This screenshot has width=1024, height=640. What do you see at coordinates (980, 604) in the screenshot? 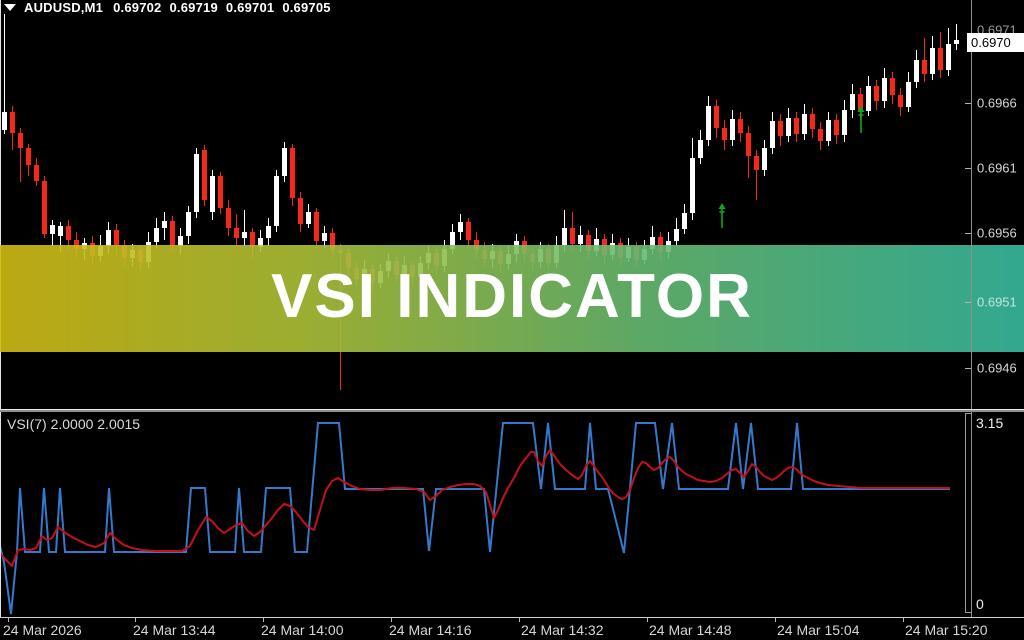
I see `subwindow-scale-min: 0` at bounding box center [980, 604].